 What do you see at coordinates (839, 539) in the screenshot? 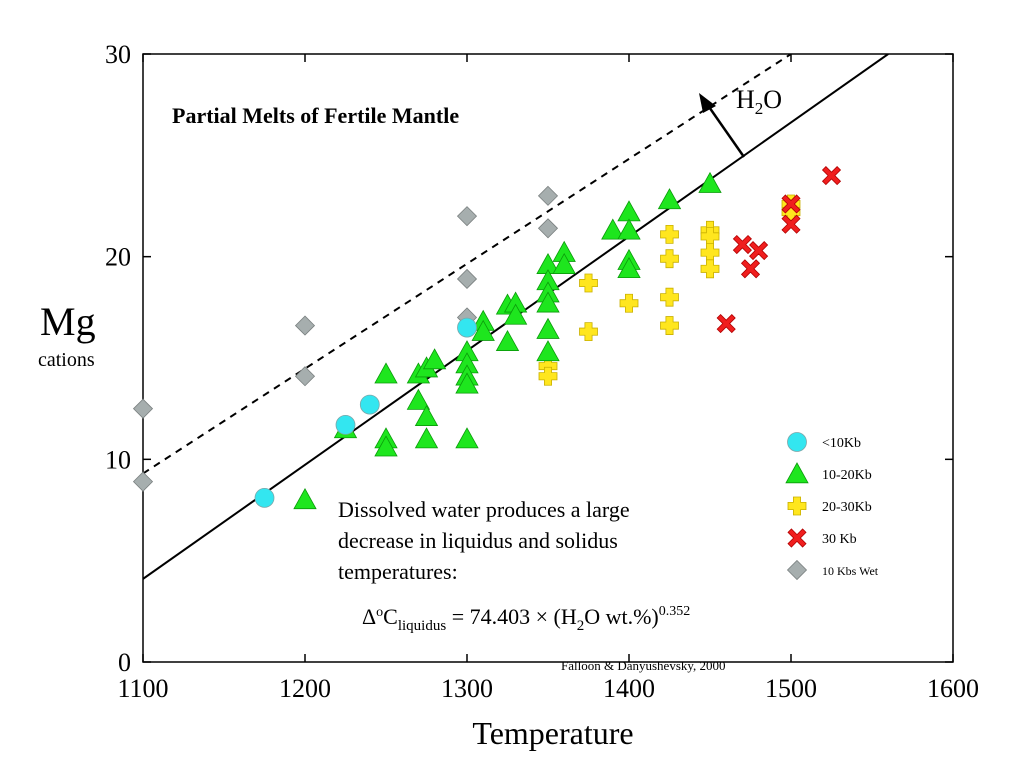
I see `legend-label: 30 Kb` at bounding box center [839, 539].